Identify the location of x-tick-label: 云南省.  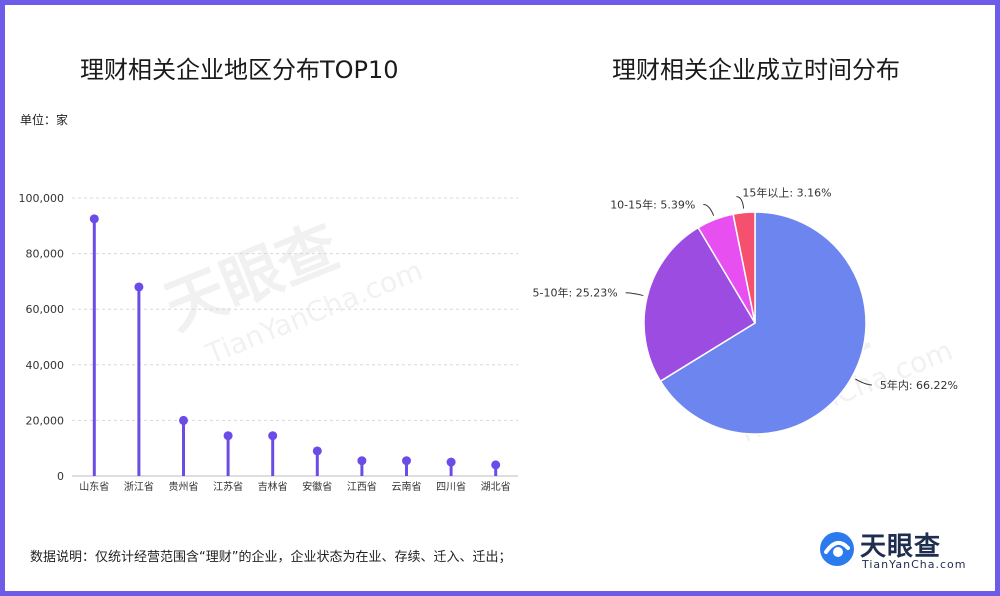
(407, 486).